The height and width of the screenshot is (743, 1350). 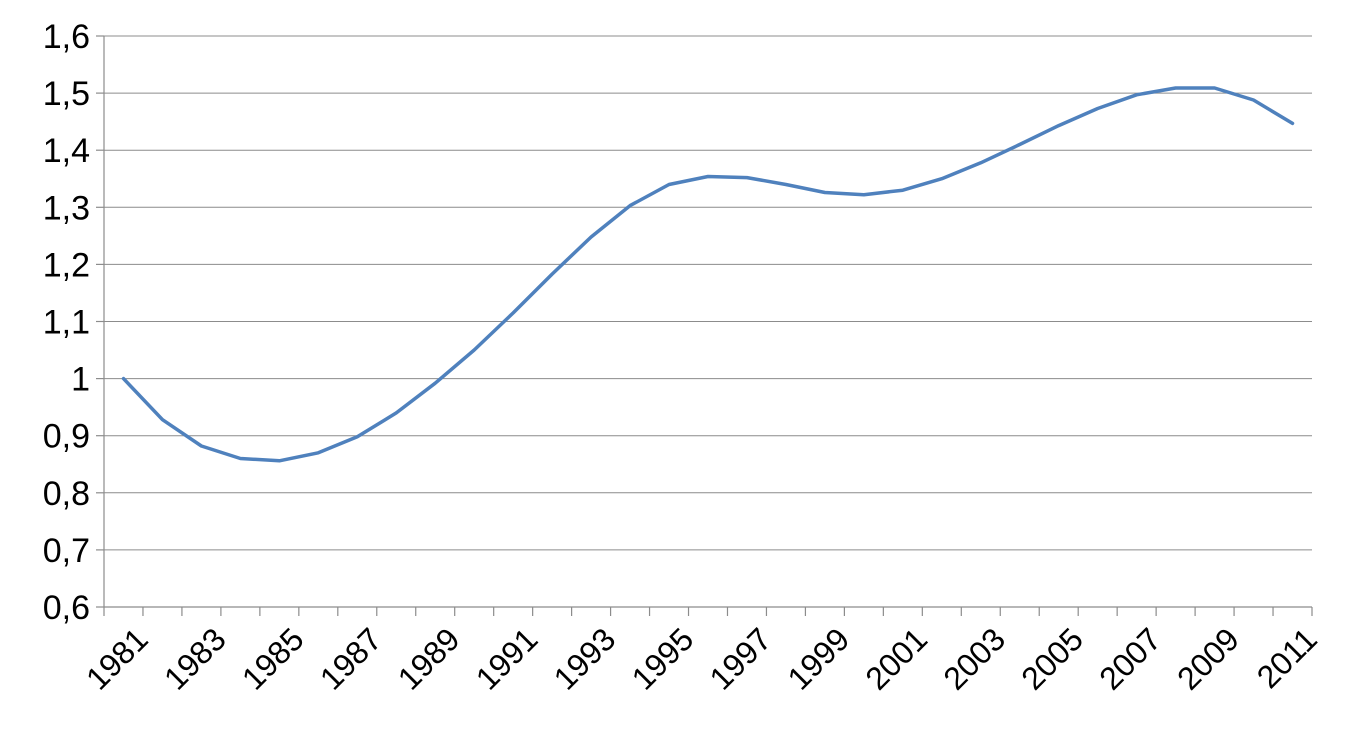 What do you see at coordinates (663, 659) in the screenshot?
I see `x-tick-label: 1995` at bounding box center [663, 659].